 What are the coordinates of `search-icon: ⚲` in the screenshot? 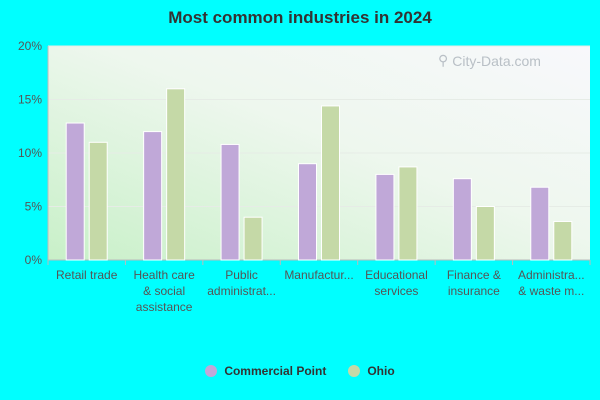 It's located at (443, 60).